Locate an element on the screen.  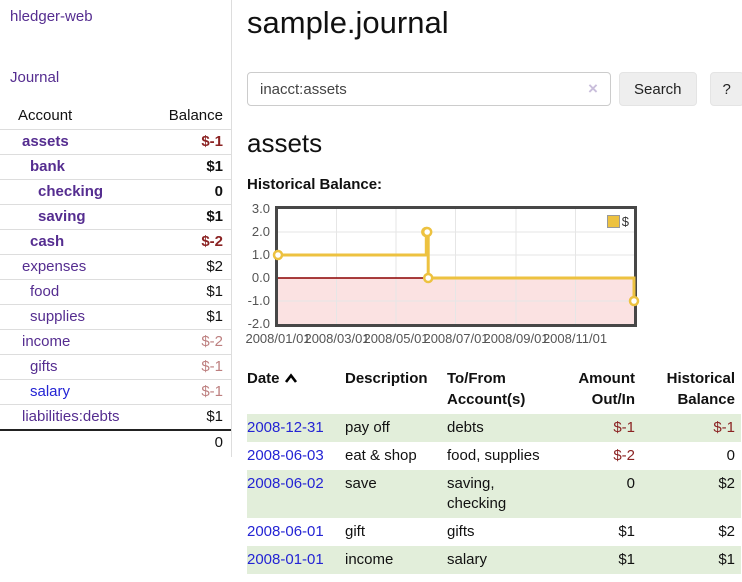
transaction-description: income is located at coordinates (369, 559).